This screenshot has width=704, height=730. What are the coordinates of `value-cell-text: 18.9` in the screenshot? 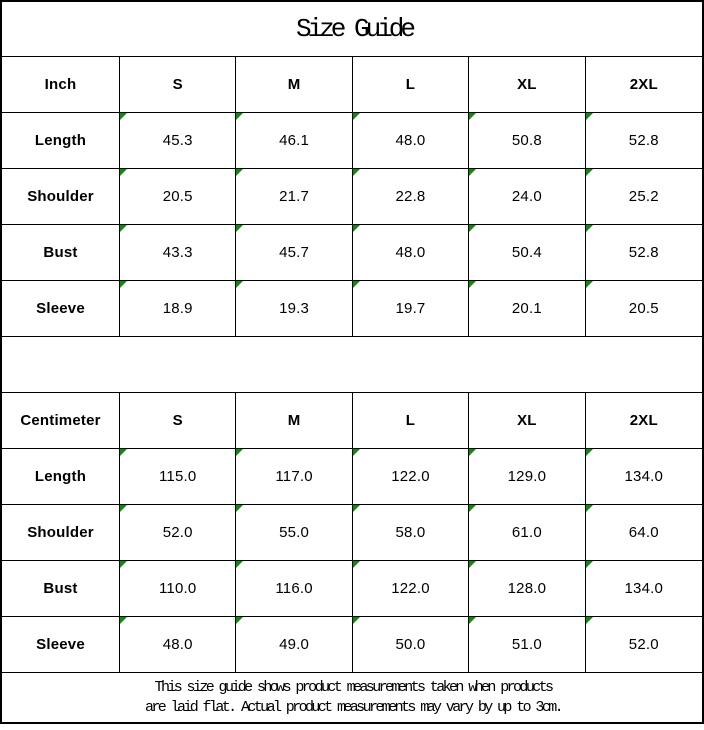 It's located at (177, 308).